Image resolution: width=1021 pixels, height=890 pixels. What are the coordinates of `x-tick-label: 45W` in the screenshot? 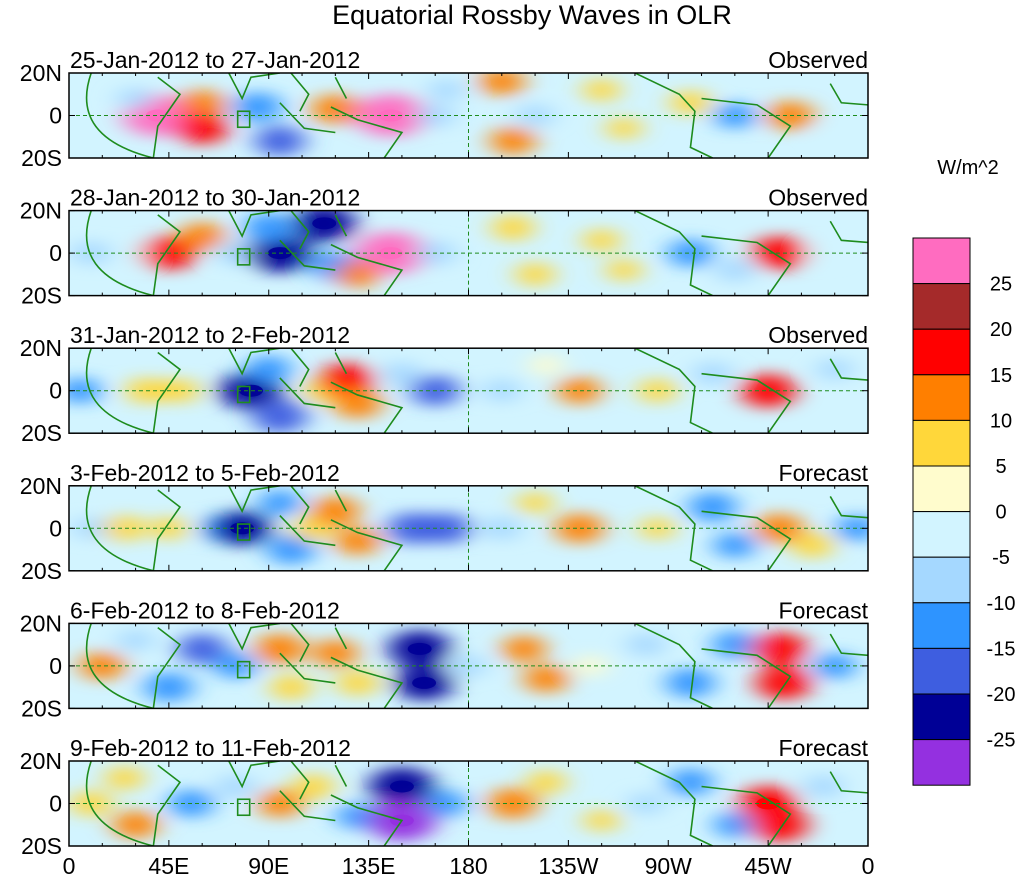 It's located at (768, 866).